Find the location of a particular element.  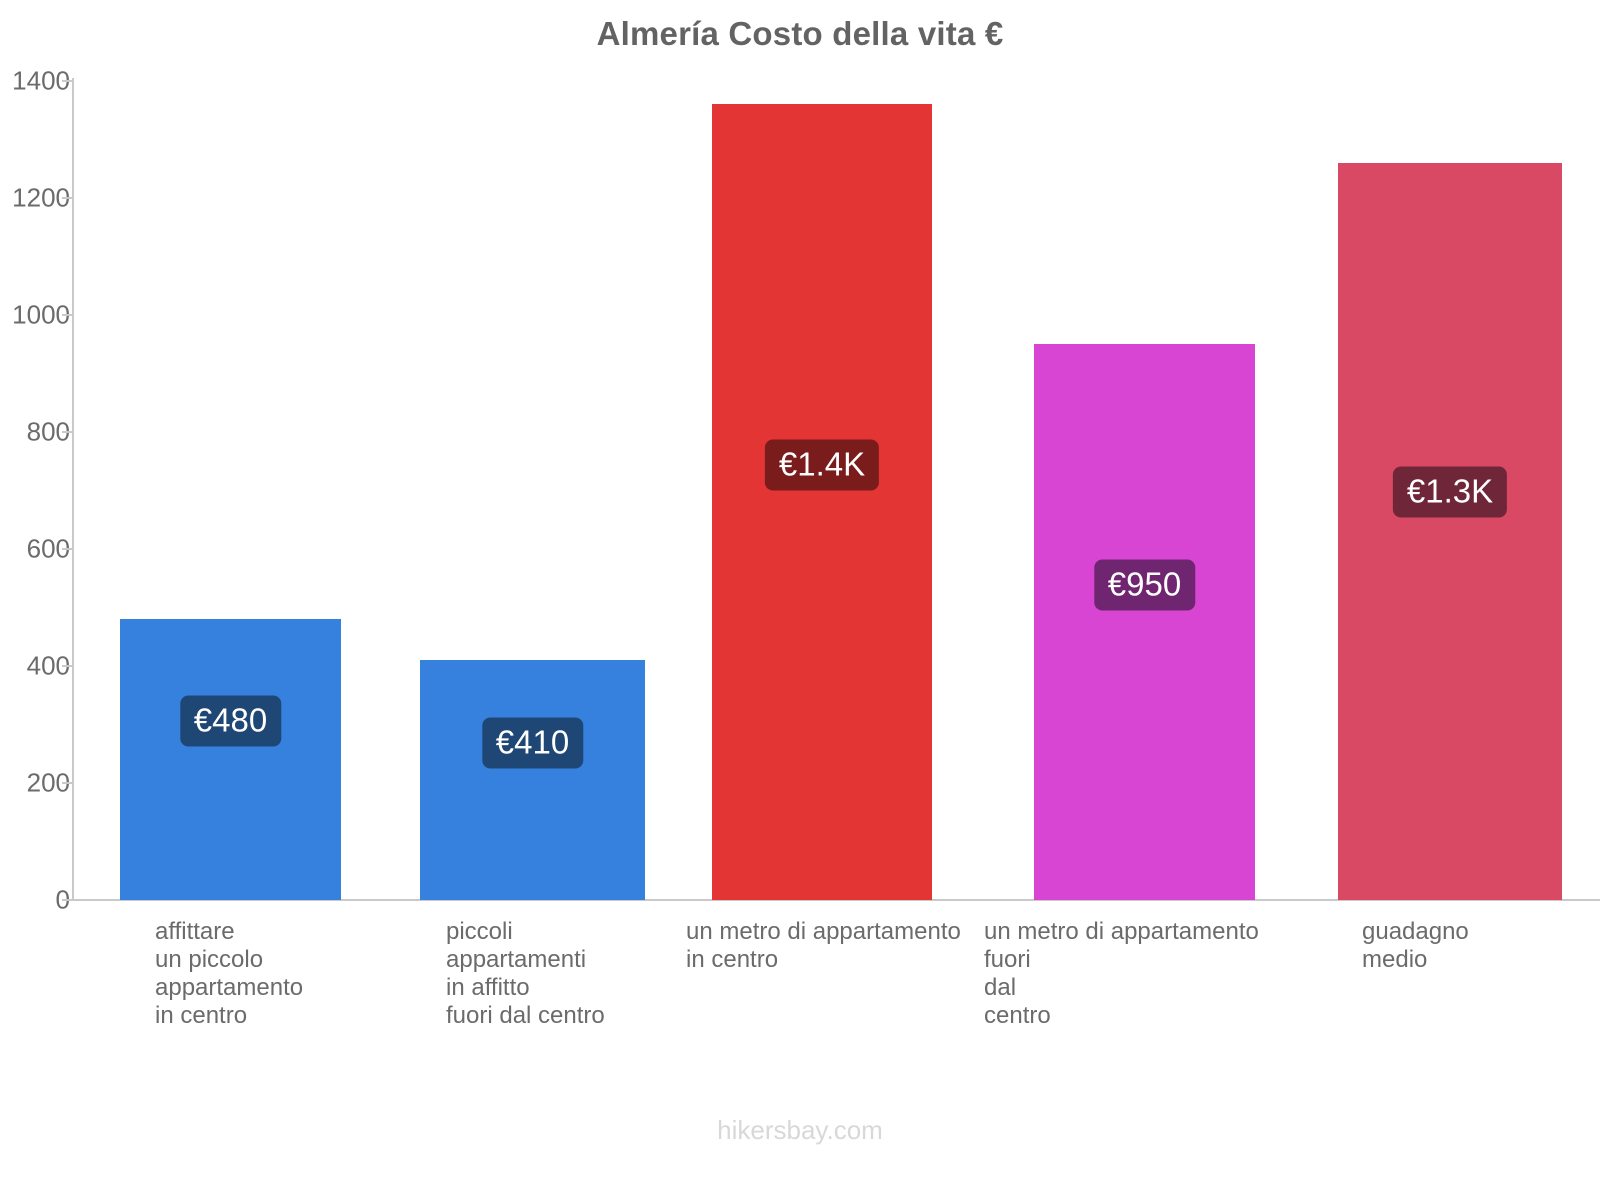

y-axis-tick-label: 1400 is located at coordinates (41, 80).